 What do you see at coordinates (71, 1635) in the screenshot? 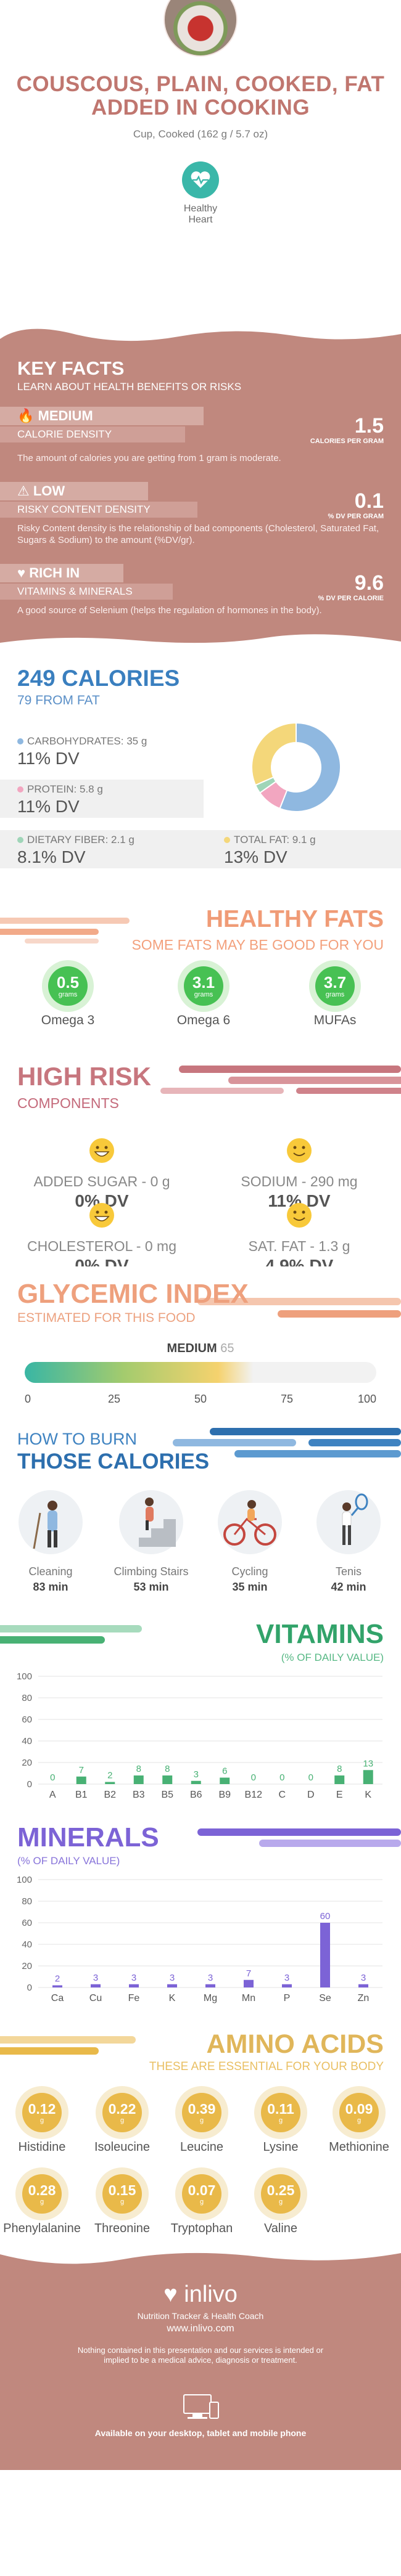
I see `vitamins-decoration` at bounding box center [71, 1635].